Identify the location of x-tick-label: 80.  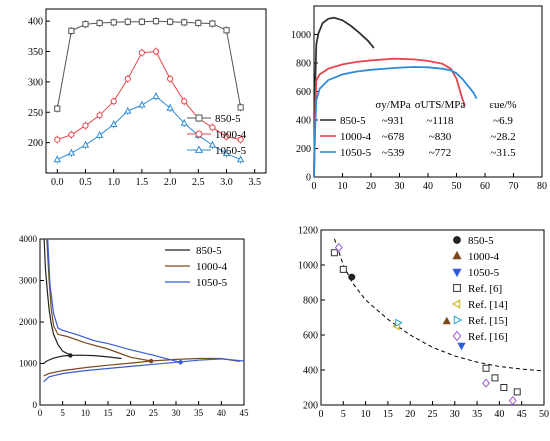
(542, 186).